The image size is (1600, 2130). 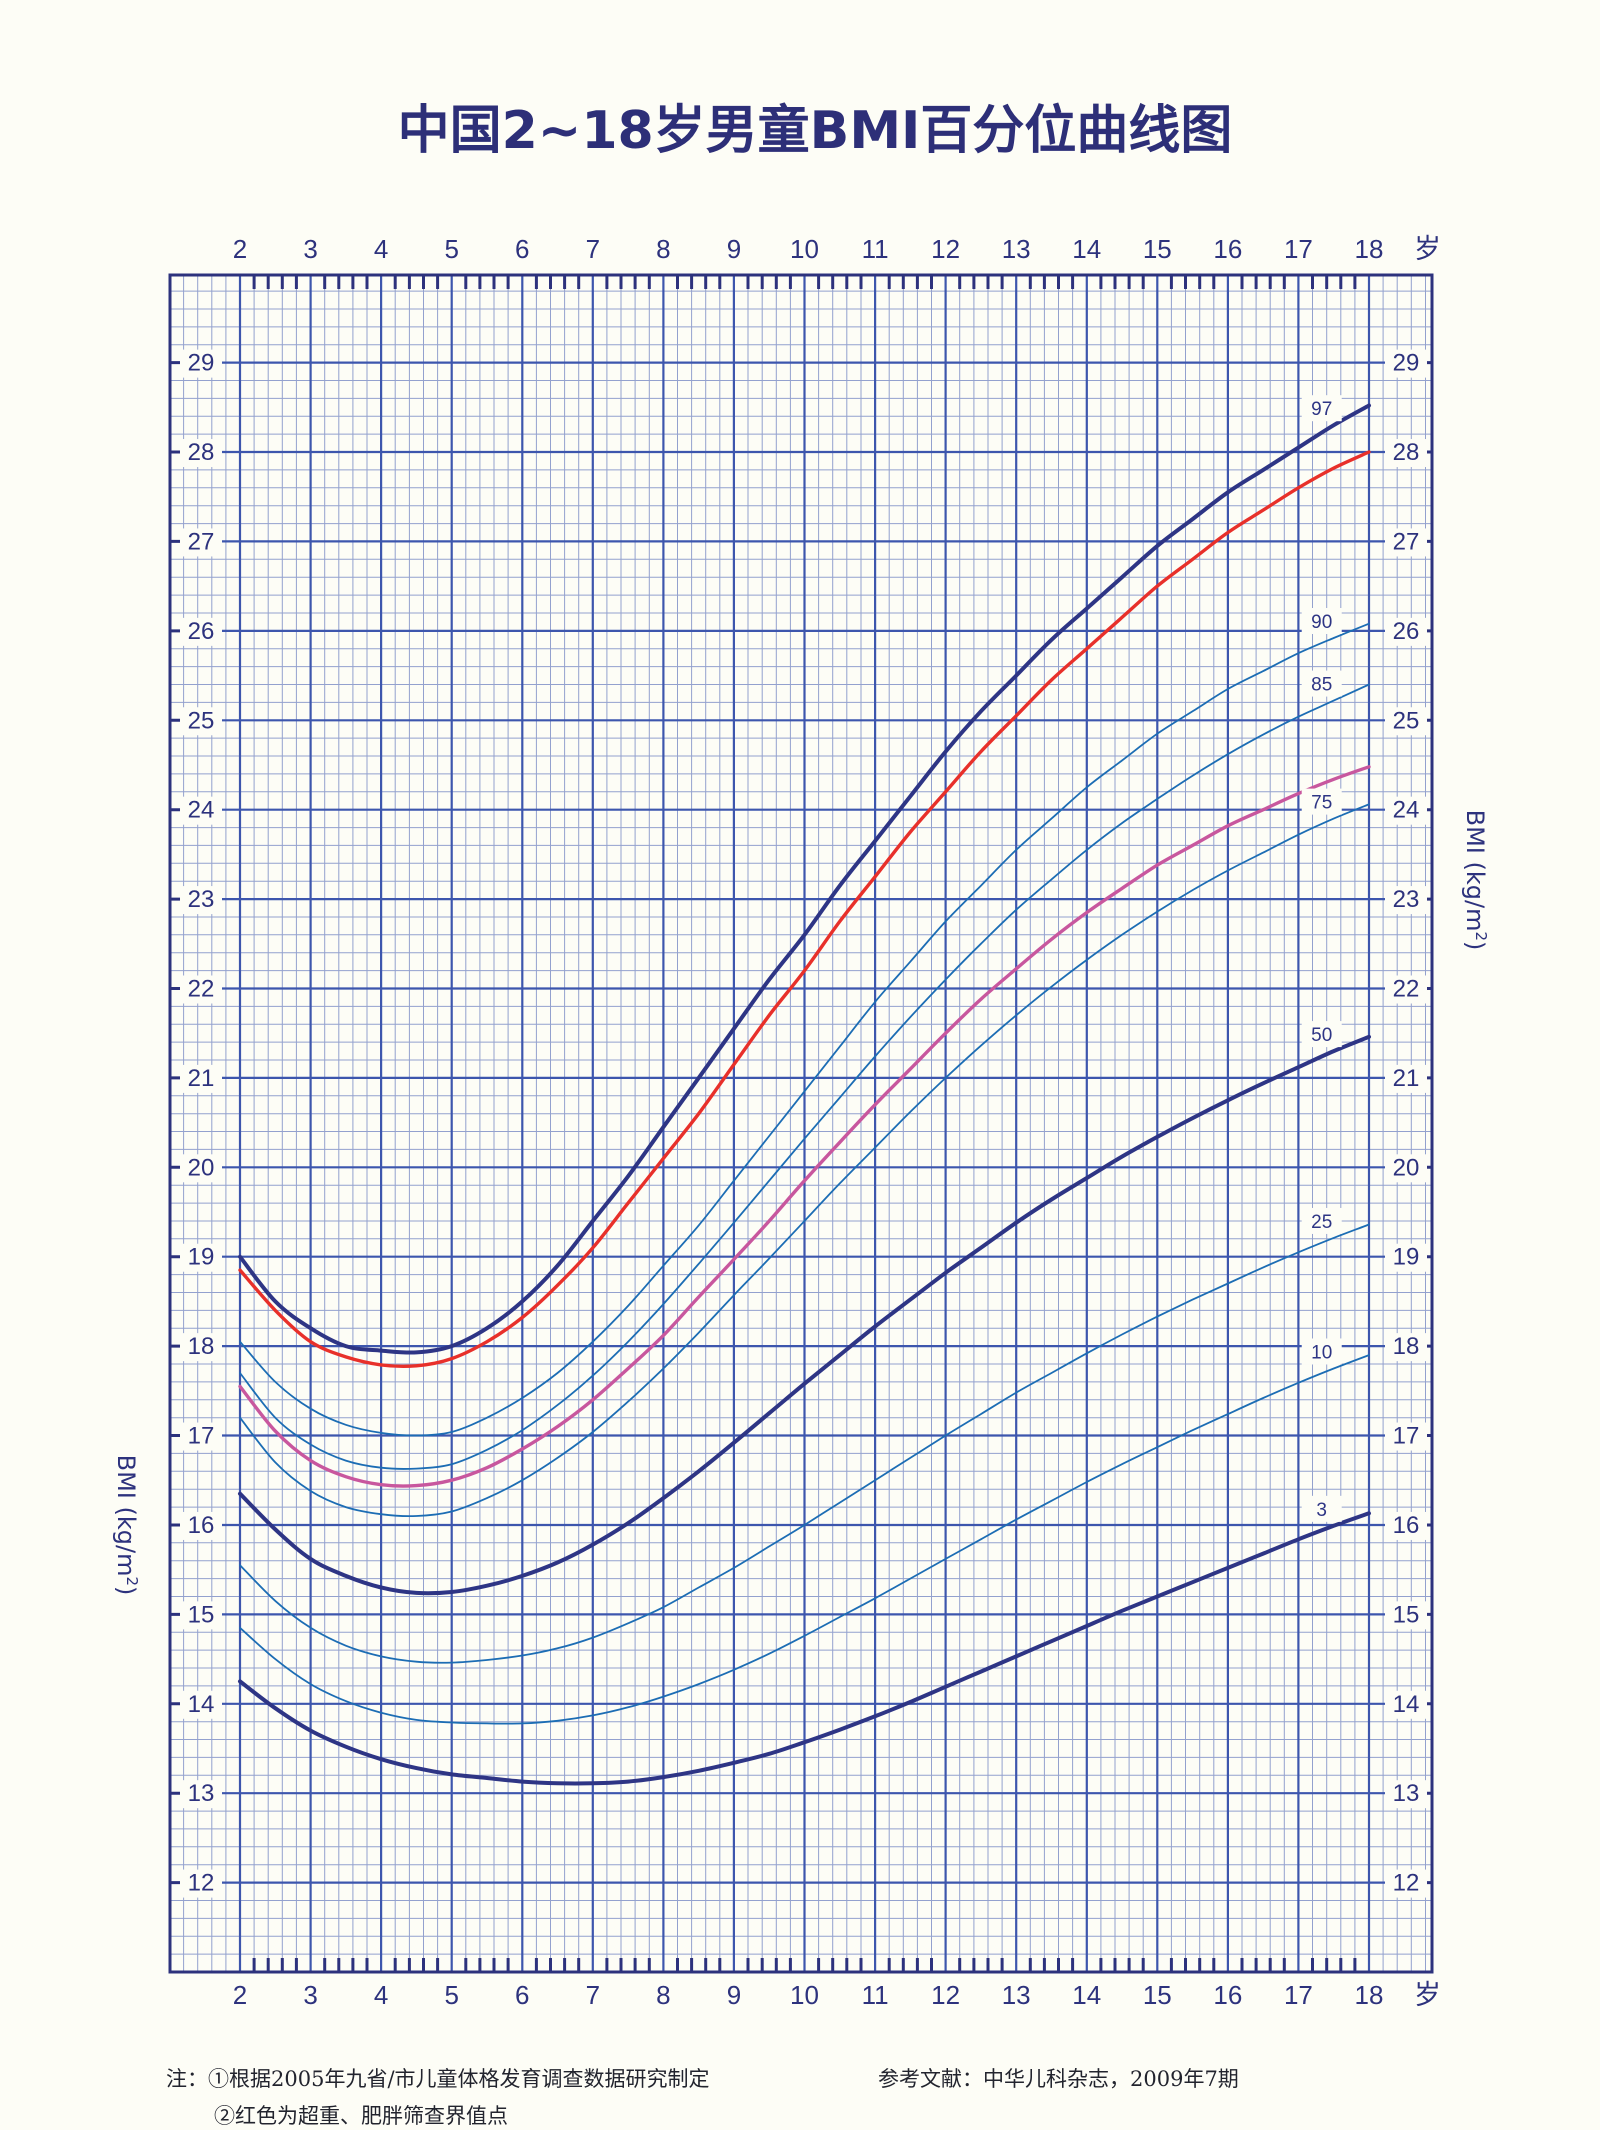 What do you see at coordinates (1406, 899) in the screenshot?
I see `y-tick-label-right: 23` at bounding box center [1406, 899].